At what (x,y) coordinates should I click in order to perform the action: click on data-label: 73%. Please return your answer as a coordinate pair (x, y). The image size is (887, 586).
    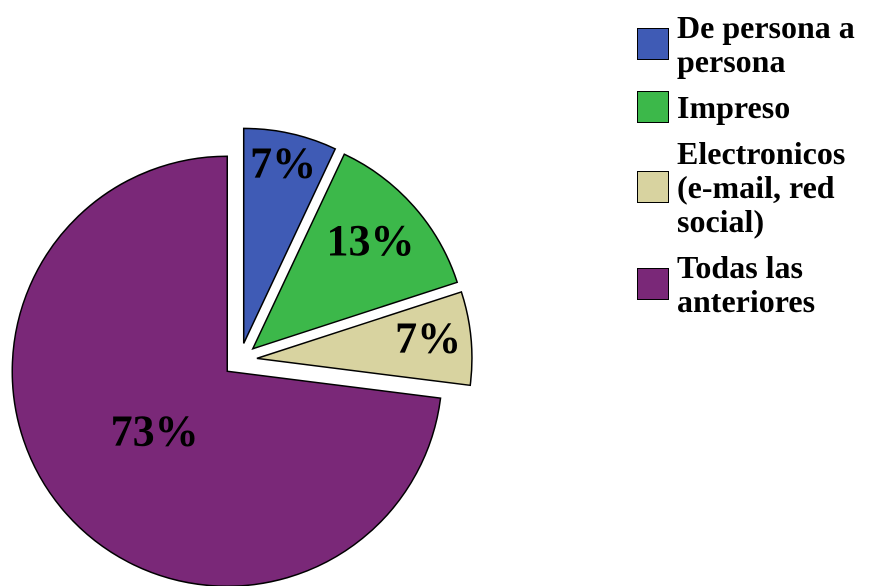
    Looking at the image, I should click on (155, 430).